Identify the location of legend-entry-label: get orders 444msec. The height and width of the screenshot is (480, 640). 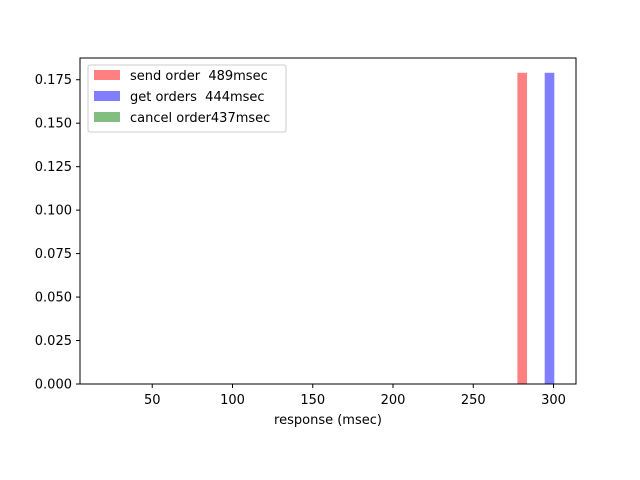
(197, 97).